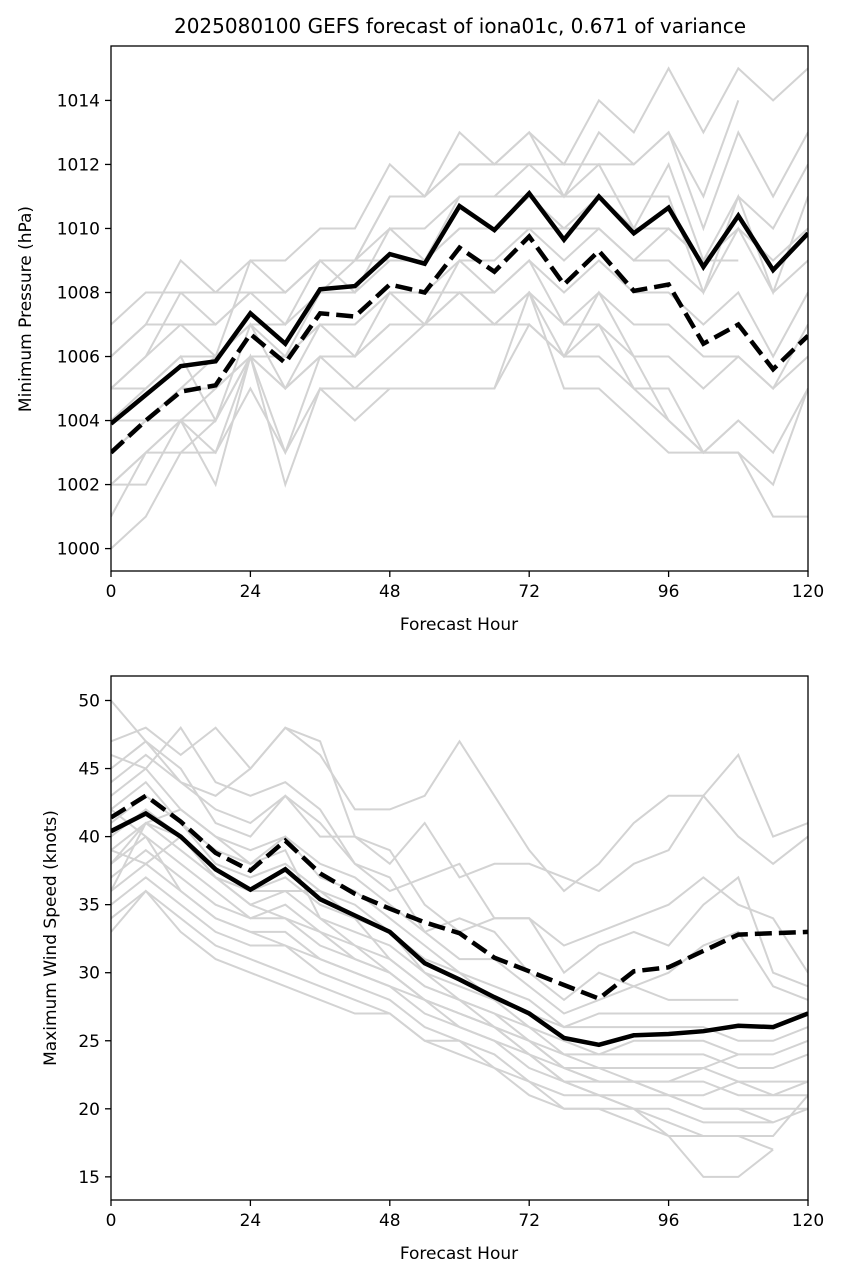  What do you see at coordinates (459, 1254) in the screenshot?
I see `wind-xlabel: Forecast Hour` at bounding box center [459, 1254].